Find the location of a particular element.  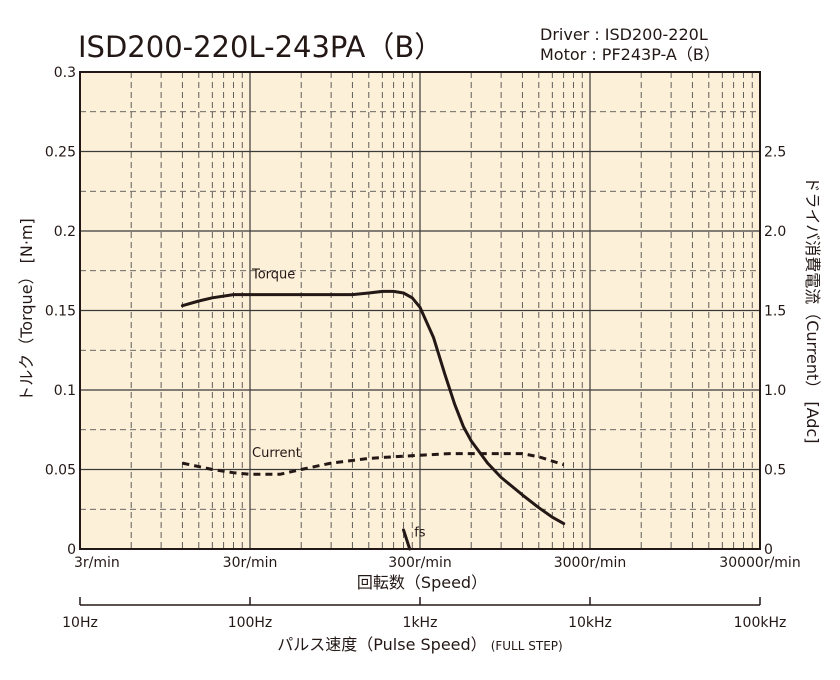

x-speed-tick-label: 3r/min is located at coordinates (97, 563).